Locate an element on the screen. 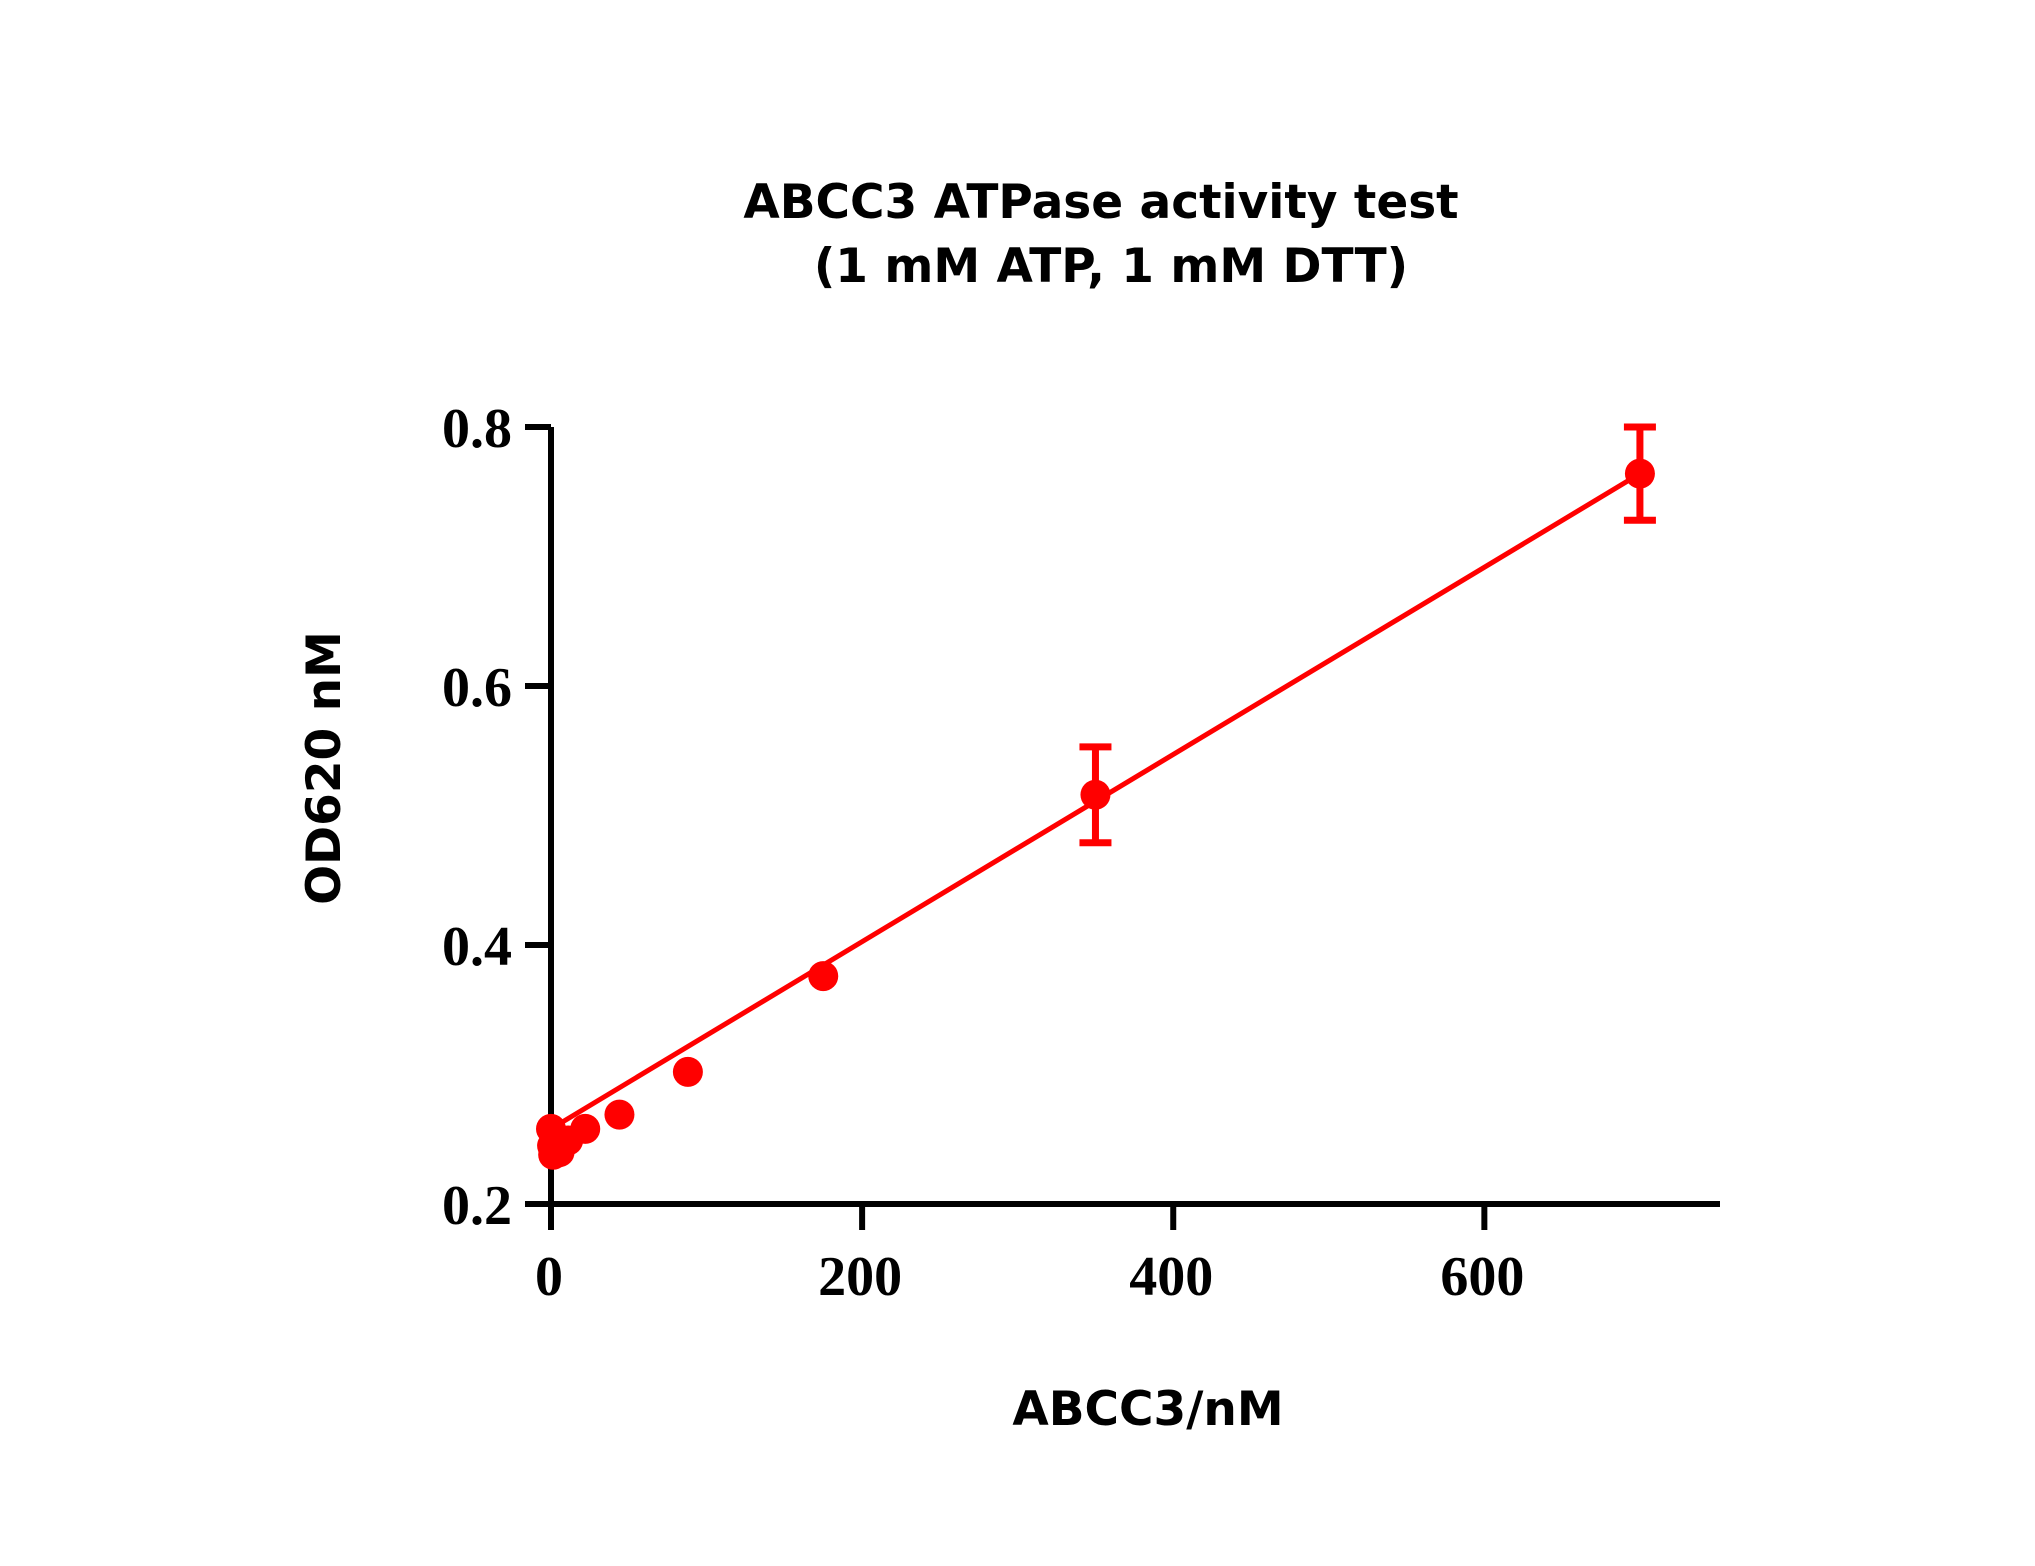  y-tick-label: 0.6 is located at coordinates (477, 688).